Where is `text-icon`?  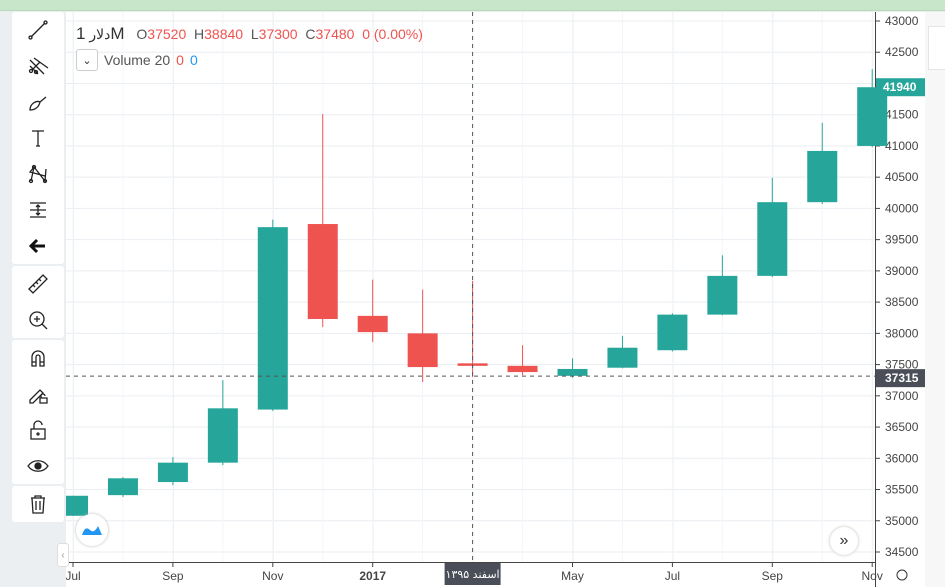 text-icon is located at coordinates (38, 138).